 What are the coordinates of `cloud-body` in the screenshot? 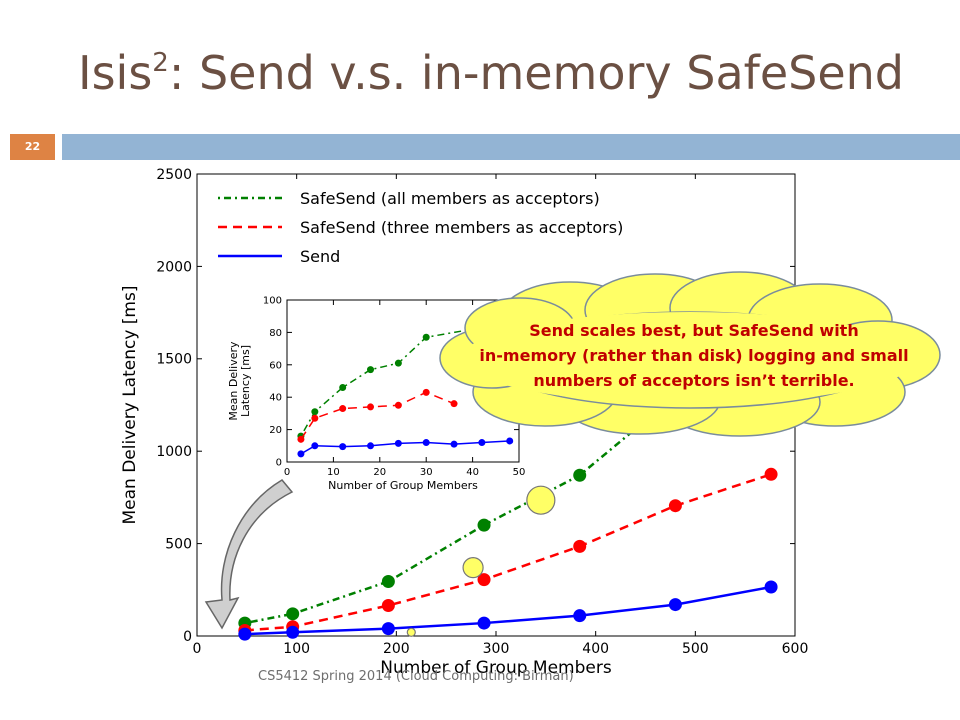 It's located at (690, 358).